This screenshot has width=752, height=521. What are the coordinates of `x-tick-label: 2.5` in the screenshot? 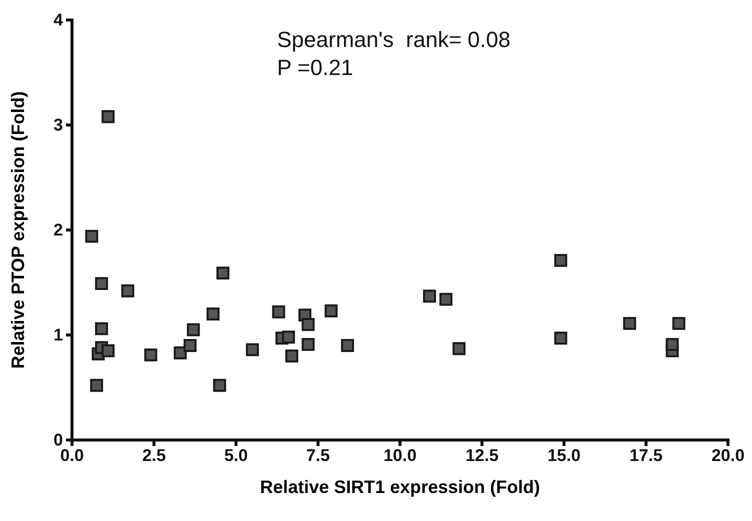 It's located at (154, 456).